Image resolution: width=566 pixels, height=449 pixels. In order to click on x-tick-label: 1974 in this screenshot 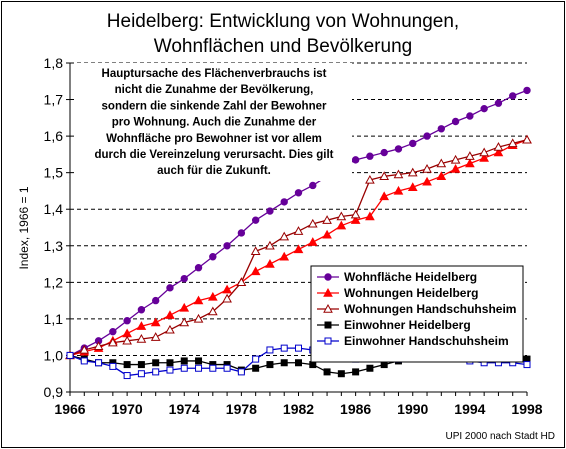, I will do `click(184, 409)`.